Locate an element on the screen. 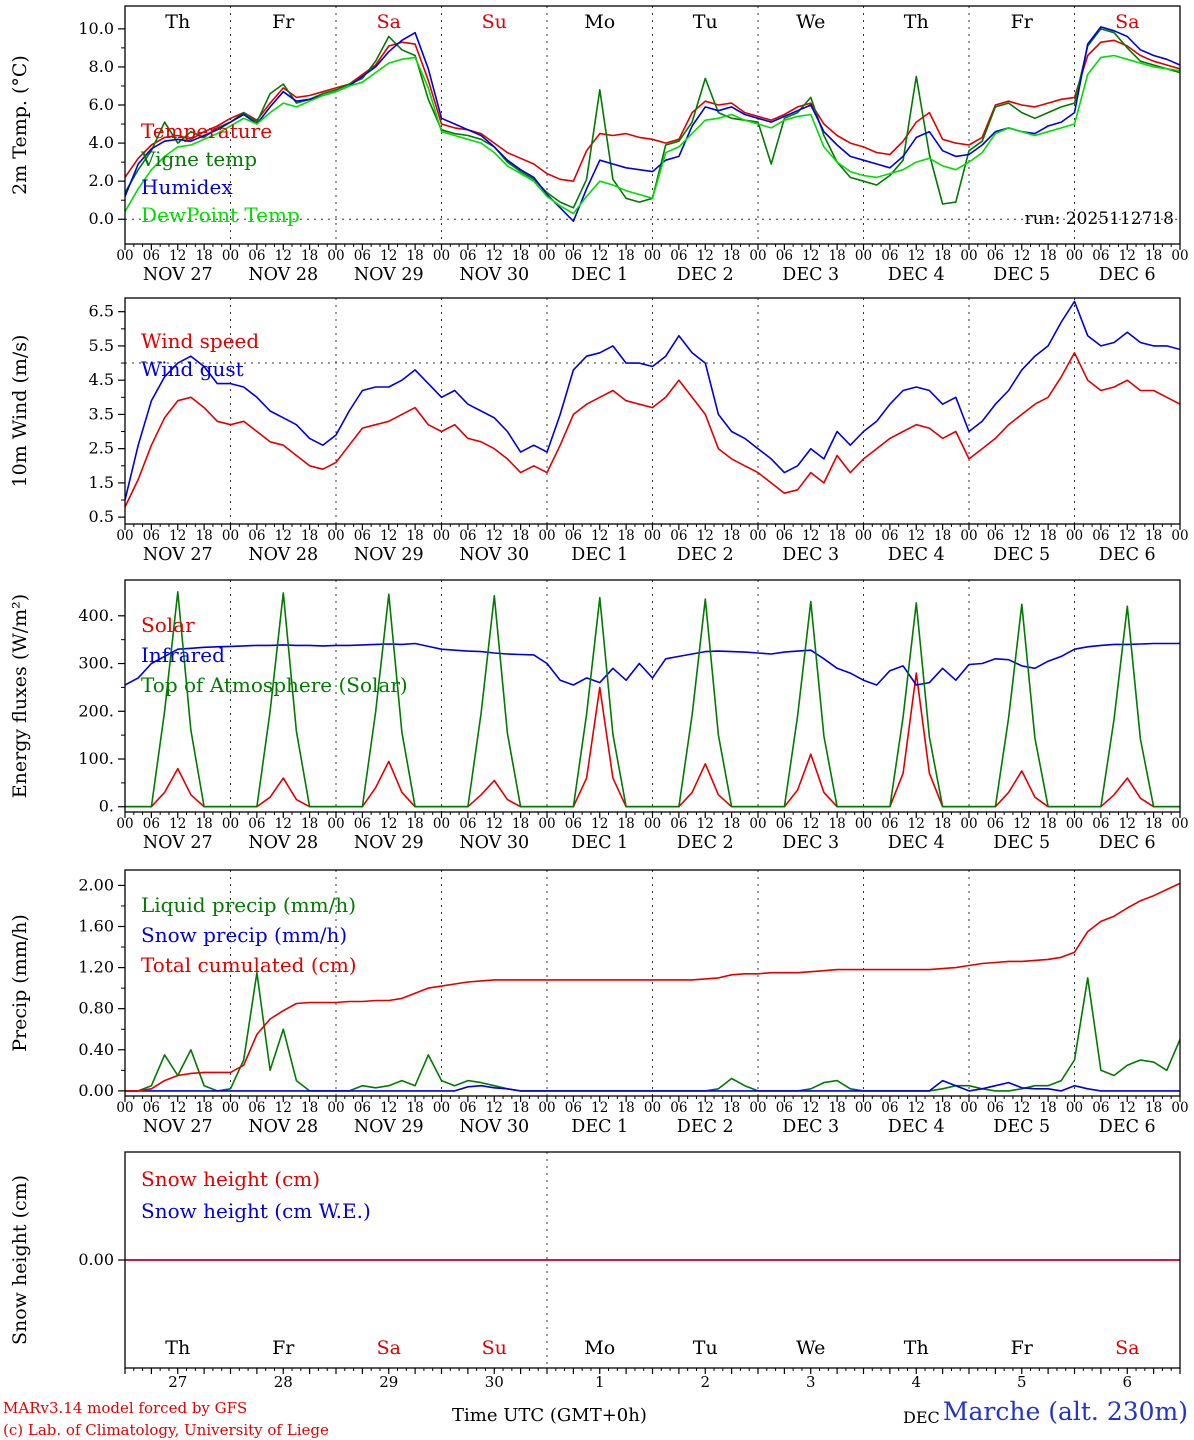  legend-infrared: Infrared is located at coordinates (183, 655).